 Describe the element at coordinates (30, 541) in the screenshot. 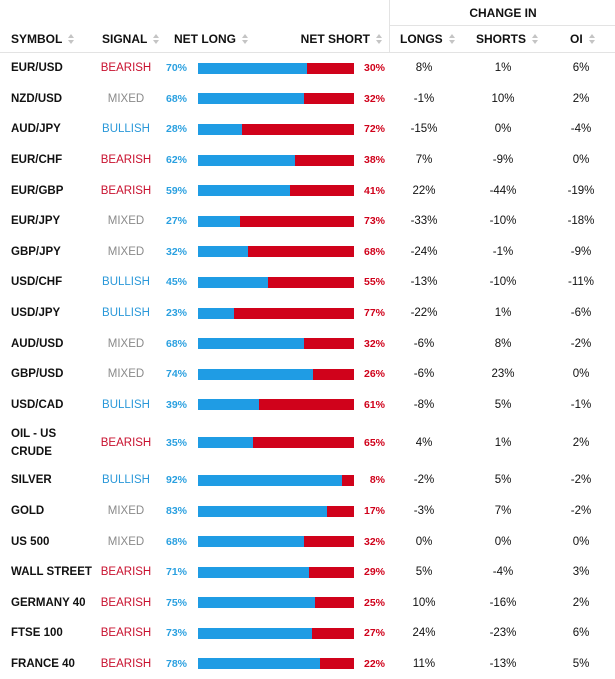

I see `symbol-link: US 500` at that location.